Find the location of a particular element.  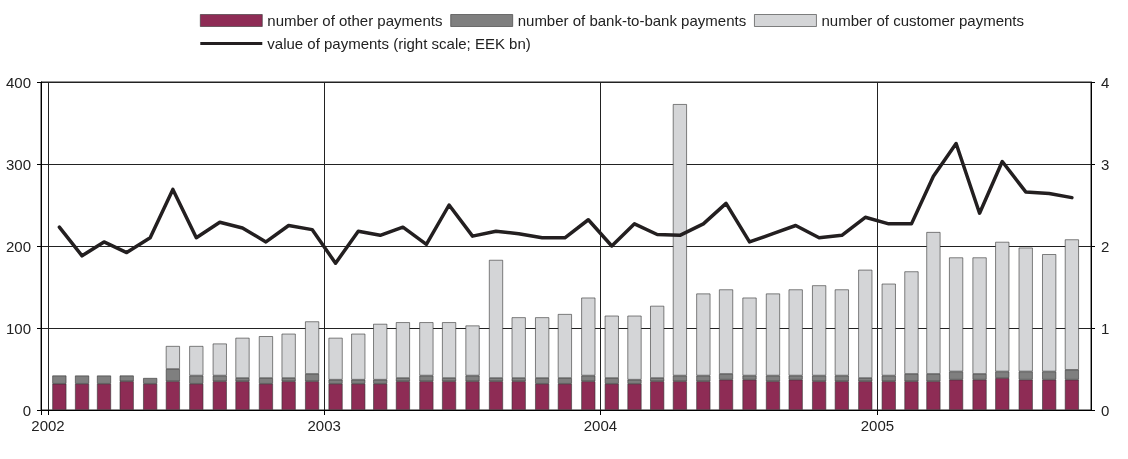

y2-tick-label: 2 is located at coordinates (1105, 246).